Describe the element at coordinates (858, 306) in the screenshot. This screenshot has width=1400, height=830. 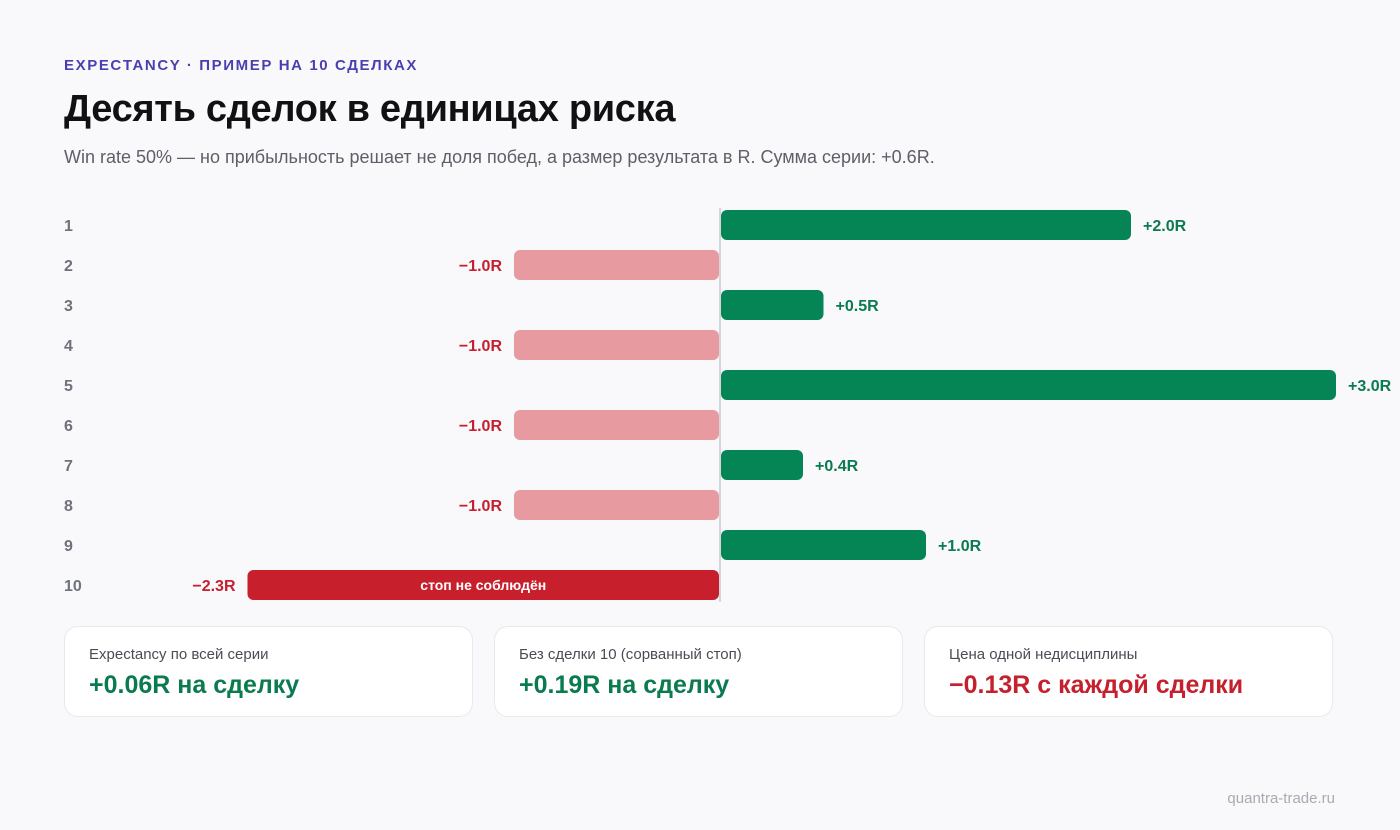
I see `value-label: +0.5R` at that location.